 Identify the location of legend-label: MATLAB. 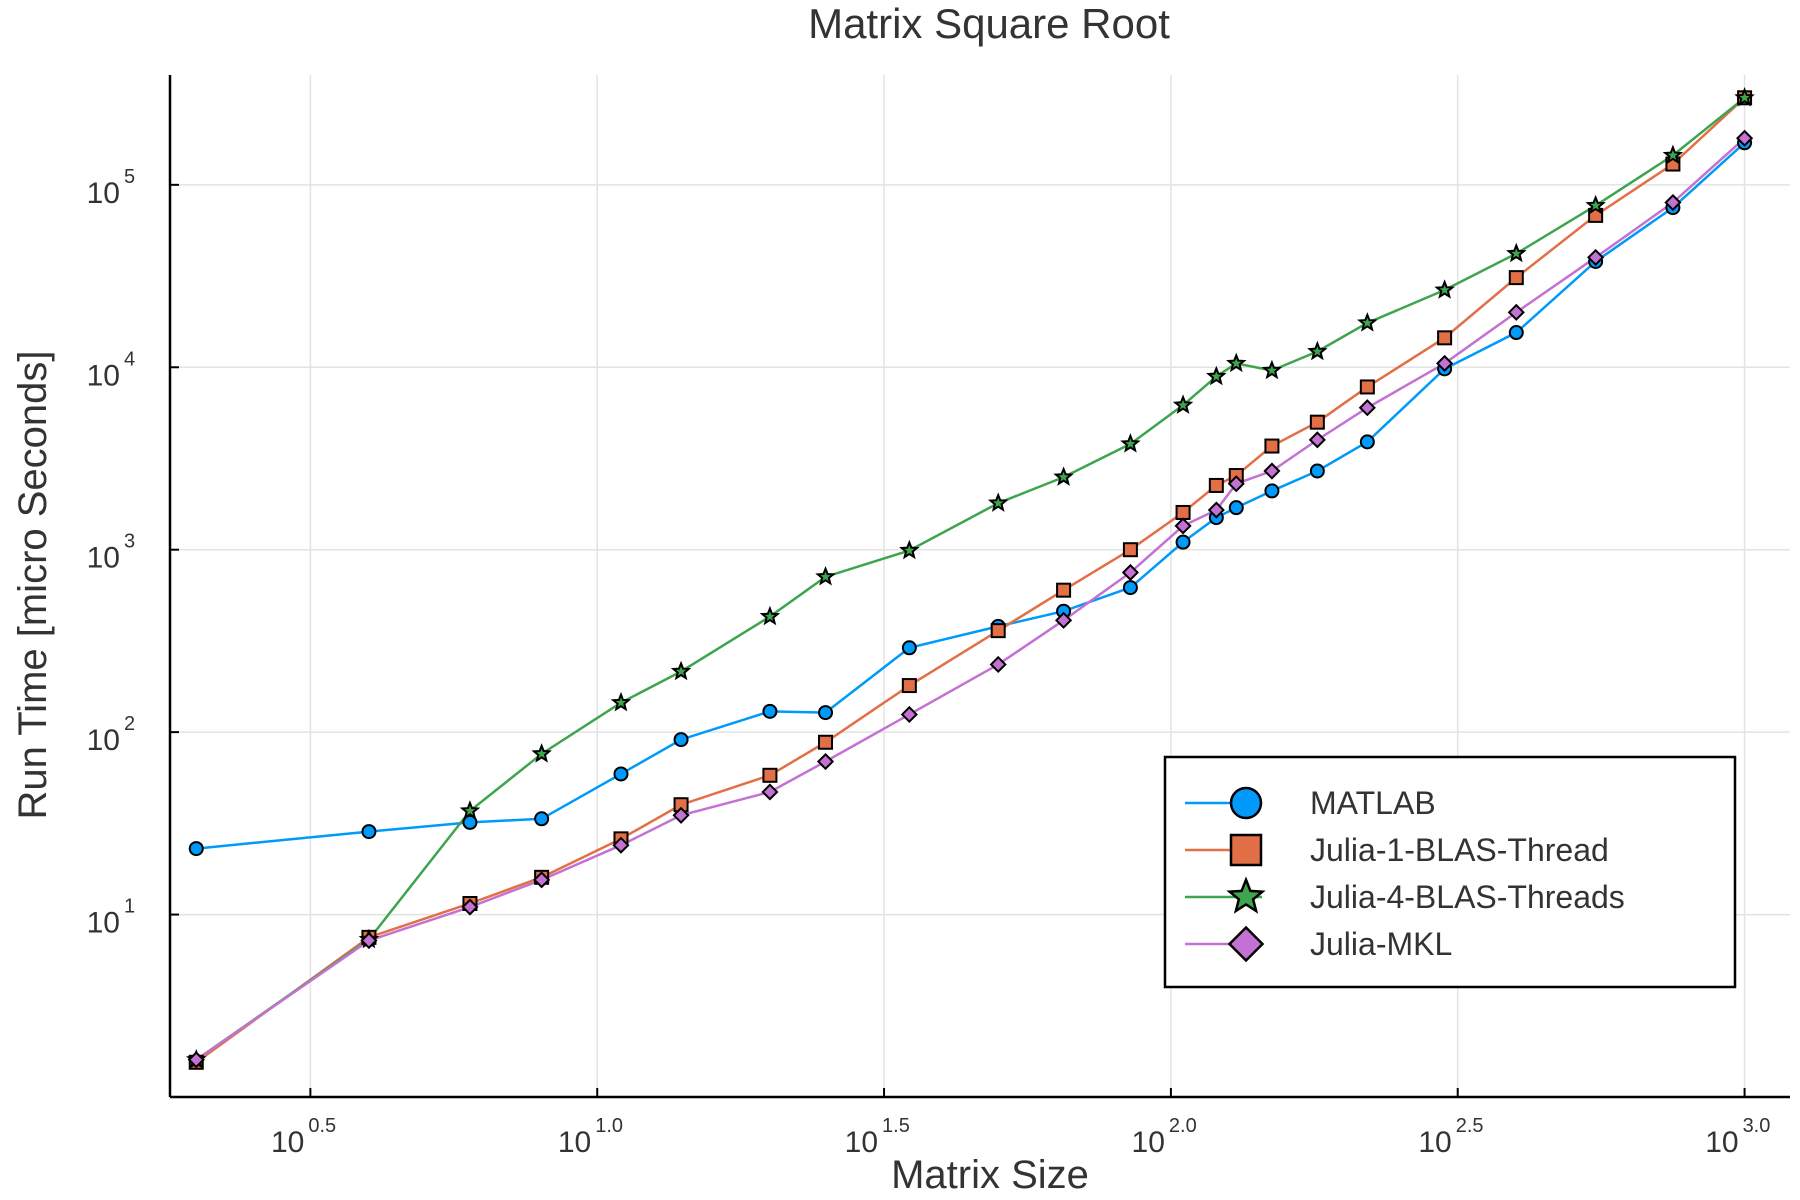
(1373, 803).